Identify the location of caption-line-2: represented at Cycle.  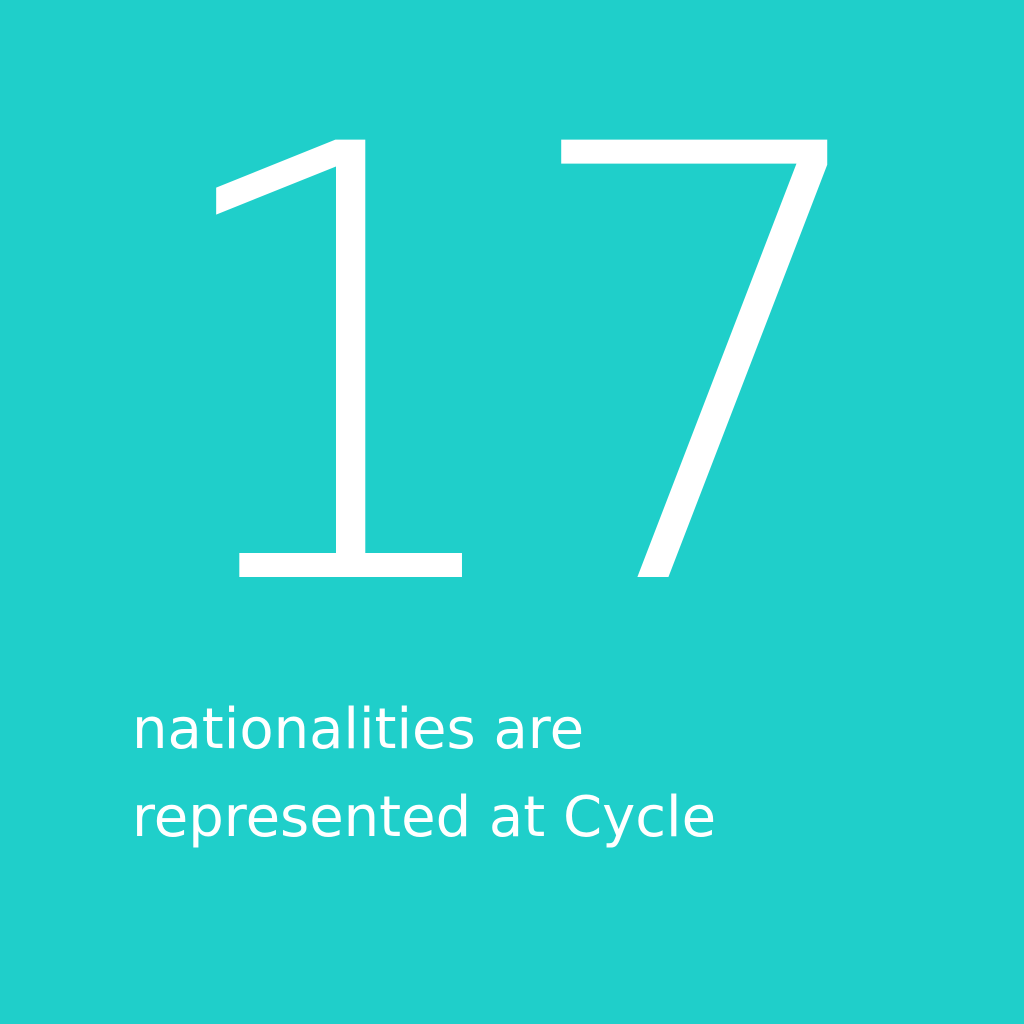
(424, 817).